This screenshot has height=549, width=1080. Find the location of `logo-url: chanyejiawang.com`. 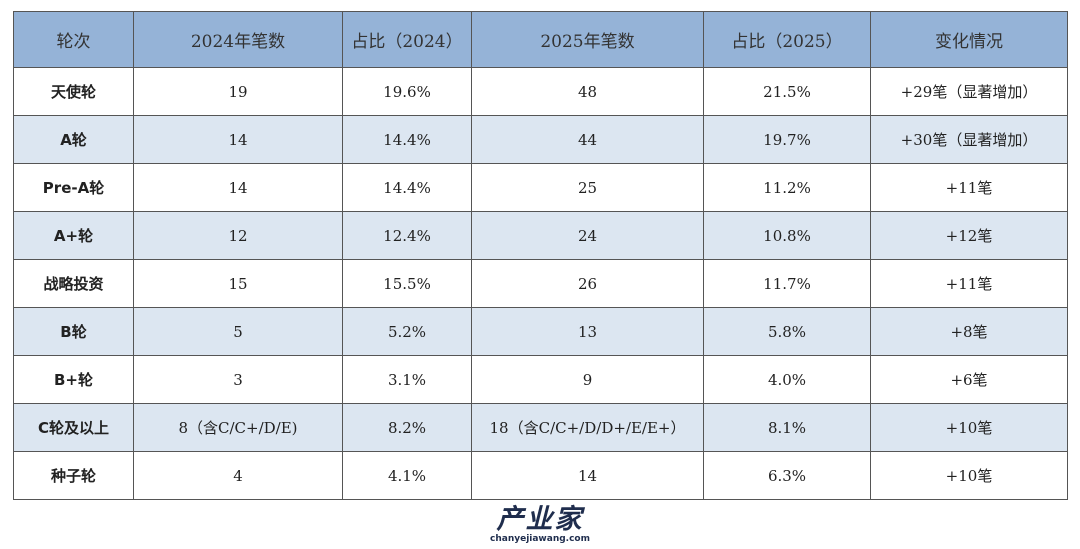

logo-url: chanyejiawang.com is located at coordinates (540, 539).